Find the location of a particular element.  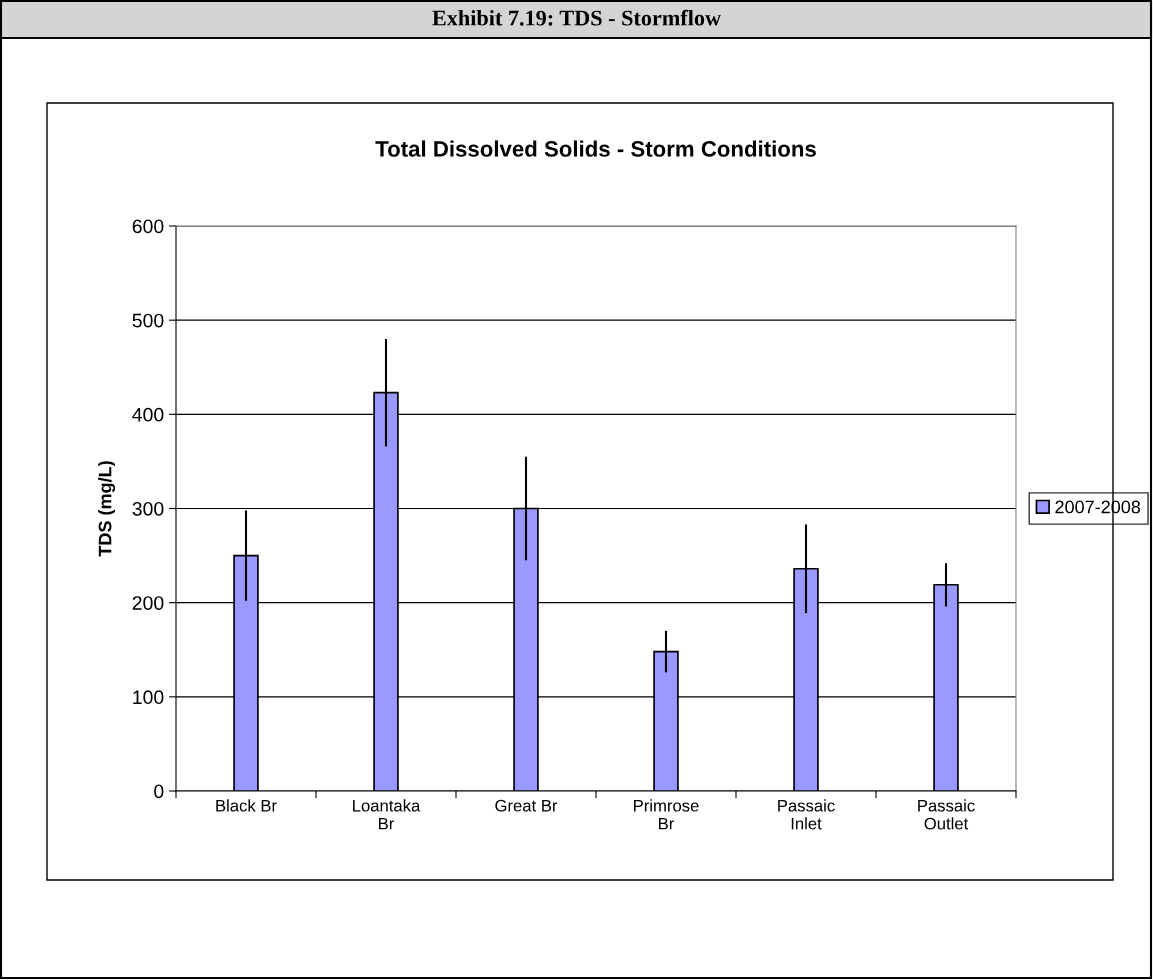

x-tick-label: Great Br is located at coordinates (526, 805).